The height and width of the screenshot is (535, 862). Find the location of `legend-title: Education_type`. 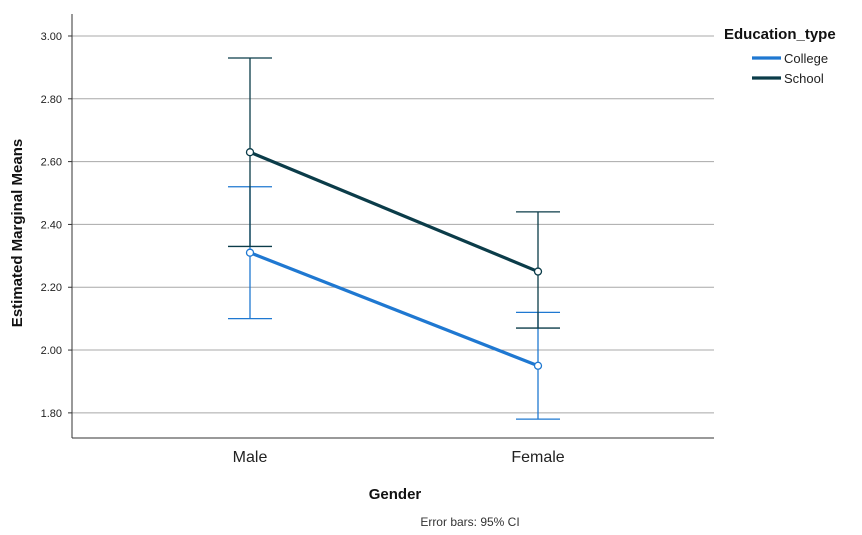

legend-title: Education_type is located at coordinates (780, 34).